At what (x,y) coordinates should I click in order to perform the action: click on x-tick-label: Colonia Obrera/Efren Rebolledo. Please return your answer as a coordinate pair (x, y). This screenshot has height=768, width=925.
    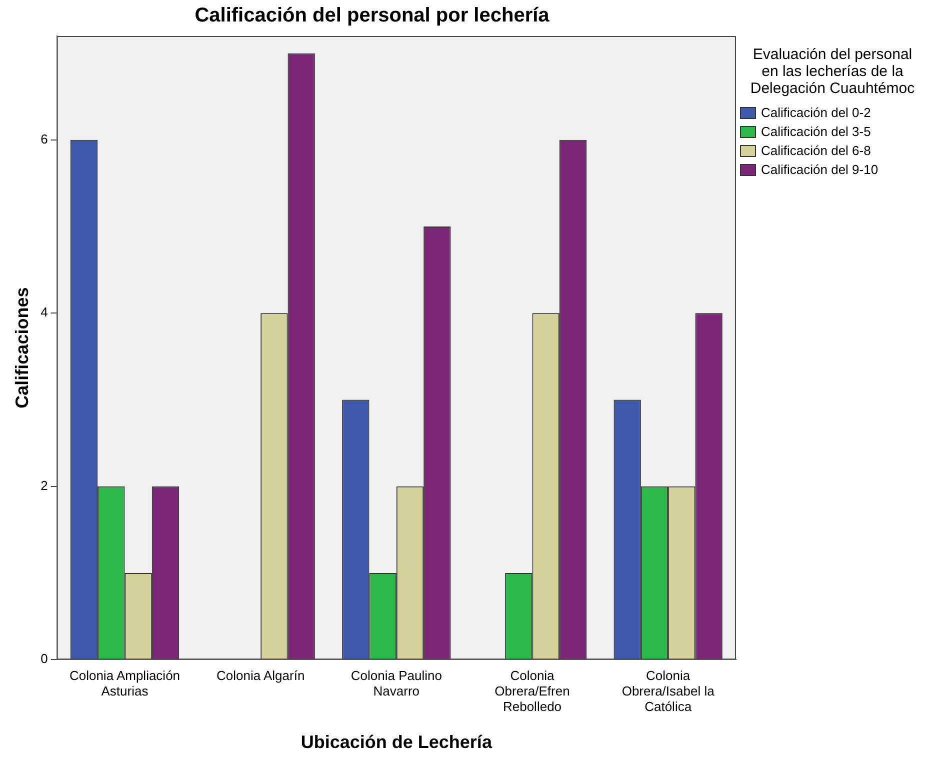
    Looking at the image, I should click on (532, 691).